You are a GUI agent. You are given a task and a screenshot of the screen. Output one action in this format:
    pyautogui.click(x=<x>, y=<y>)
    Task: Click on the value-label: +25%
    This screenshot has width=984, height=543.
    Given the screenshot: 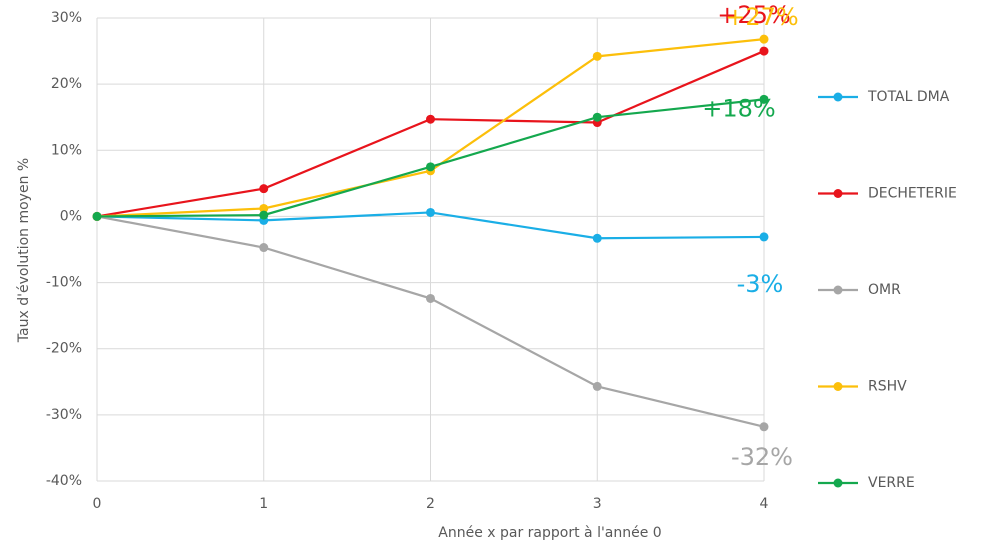 What is the action you would take?
    pyautogui.click(x=753, y=15)
    